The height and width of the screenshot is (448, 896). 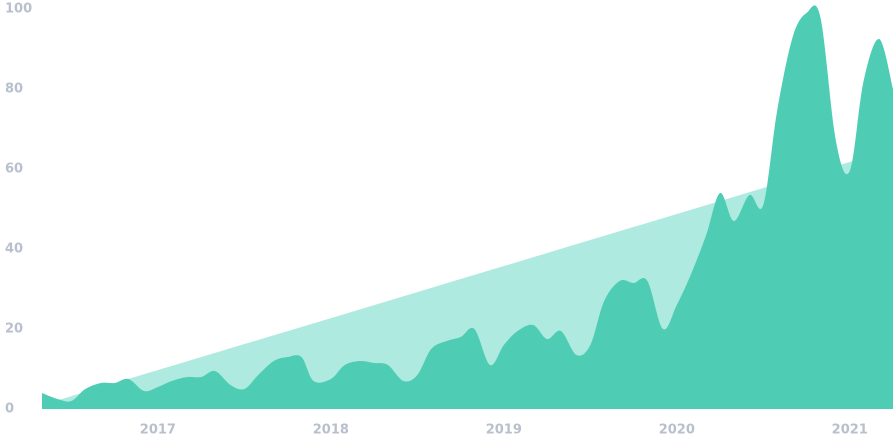 I want to click on x-tick-label: 2018, so click(x=331, y=430).